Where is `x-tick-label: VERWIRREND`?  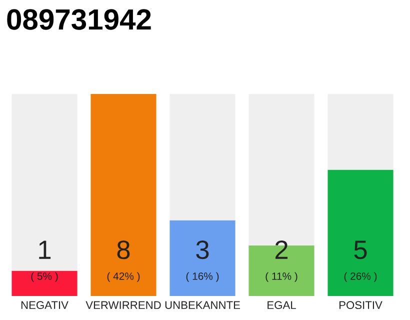 x-tick-label: VERWIRREND is located at coordinates (123, 305).